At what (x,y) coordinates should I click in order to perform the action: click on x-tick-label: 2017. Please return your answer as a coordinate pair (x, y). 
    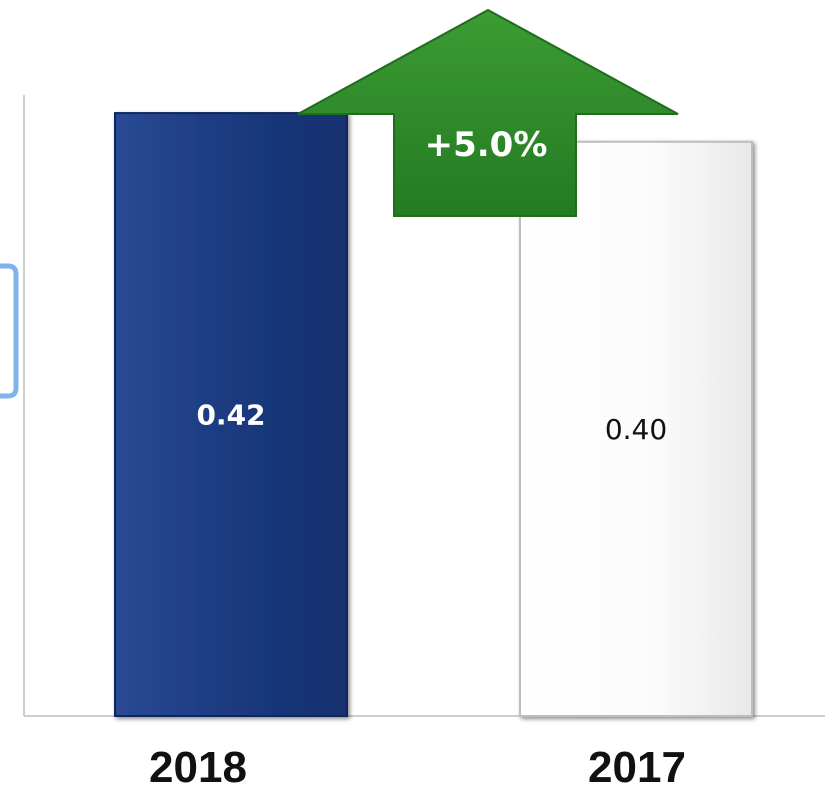
    Looking at the image, I should click on (637, 767).